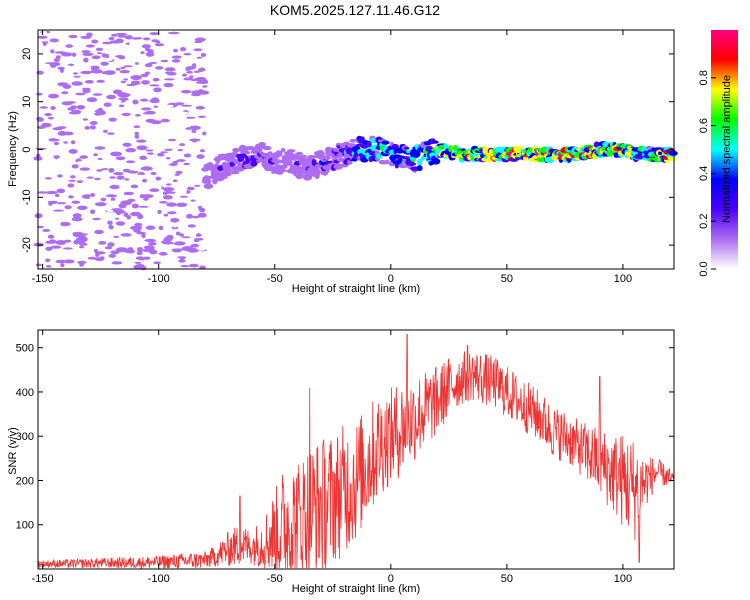 This screenshot has height=600, width=750. I want to click on y-tick-label: 100, so click(25, 526).